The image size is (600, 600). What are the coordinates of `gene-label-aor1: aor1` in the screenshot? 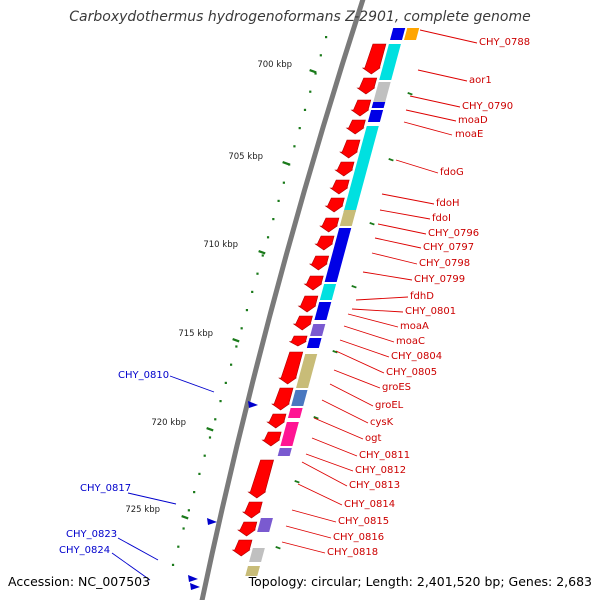 It's located at (480, 80).